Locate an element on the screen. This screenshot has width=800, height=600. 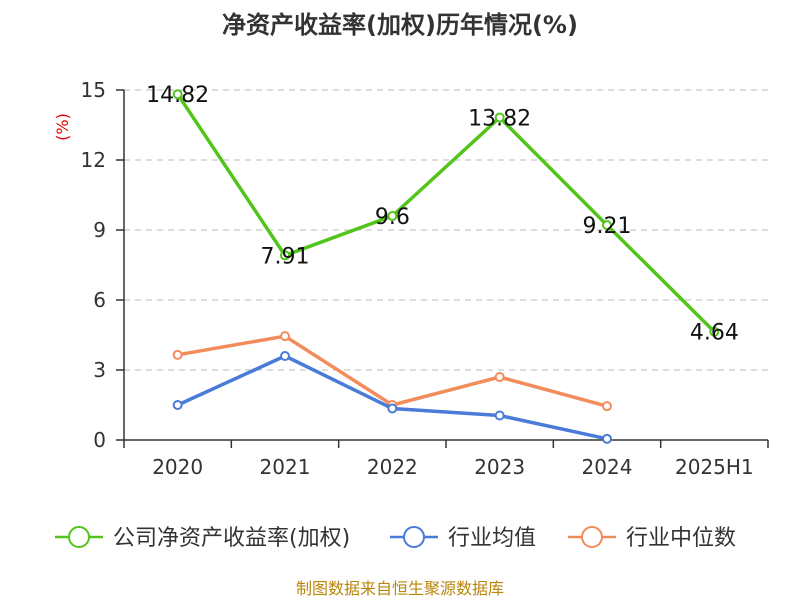
chart-title: 净资产收益率(加权)历年情况(%) is located at coordinates (400, 25).